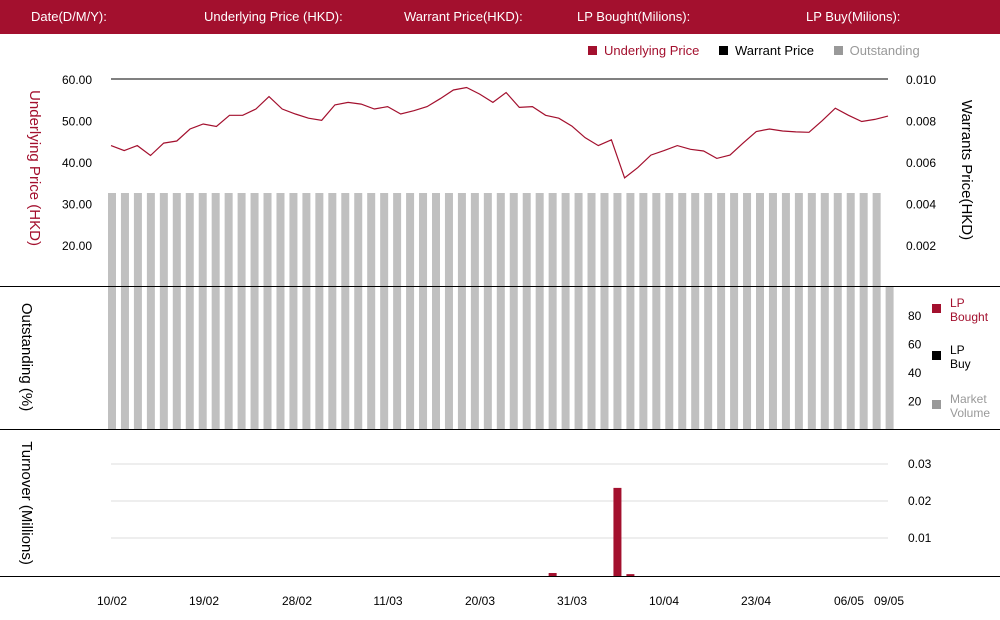 The image size is (1000, 620). I want to click on lp-bought-bars, so click(591, 531).